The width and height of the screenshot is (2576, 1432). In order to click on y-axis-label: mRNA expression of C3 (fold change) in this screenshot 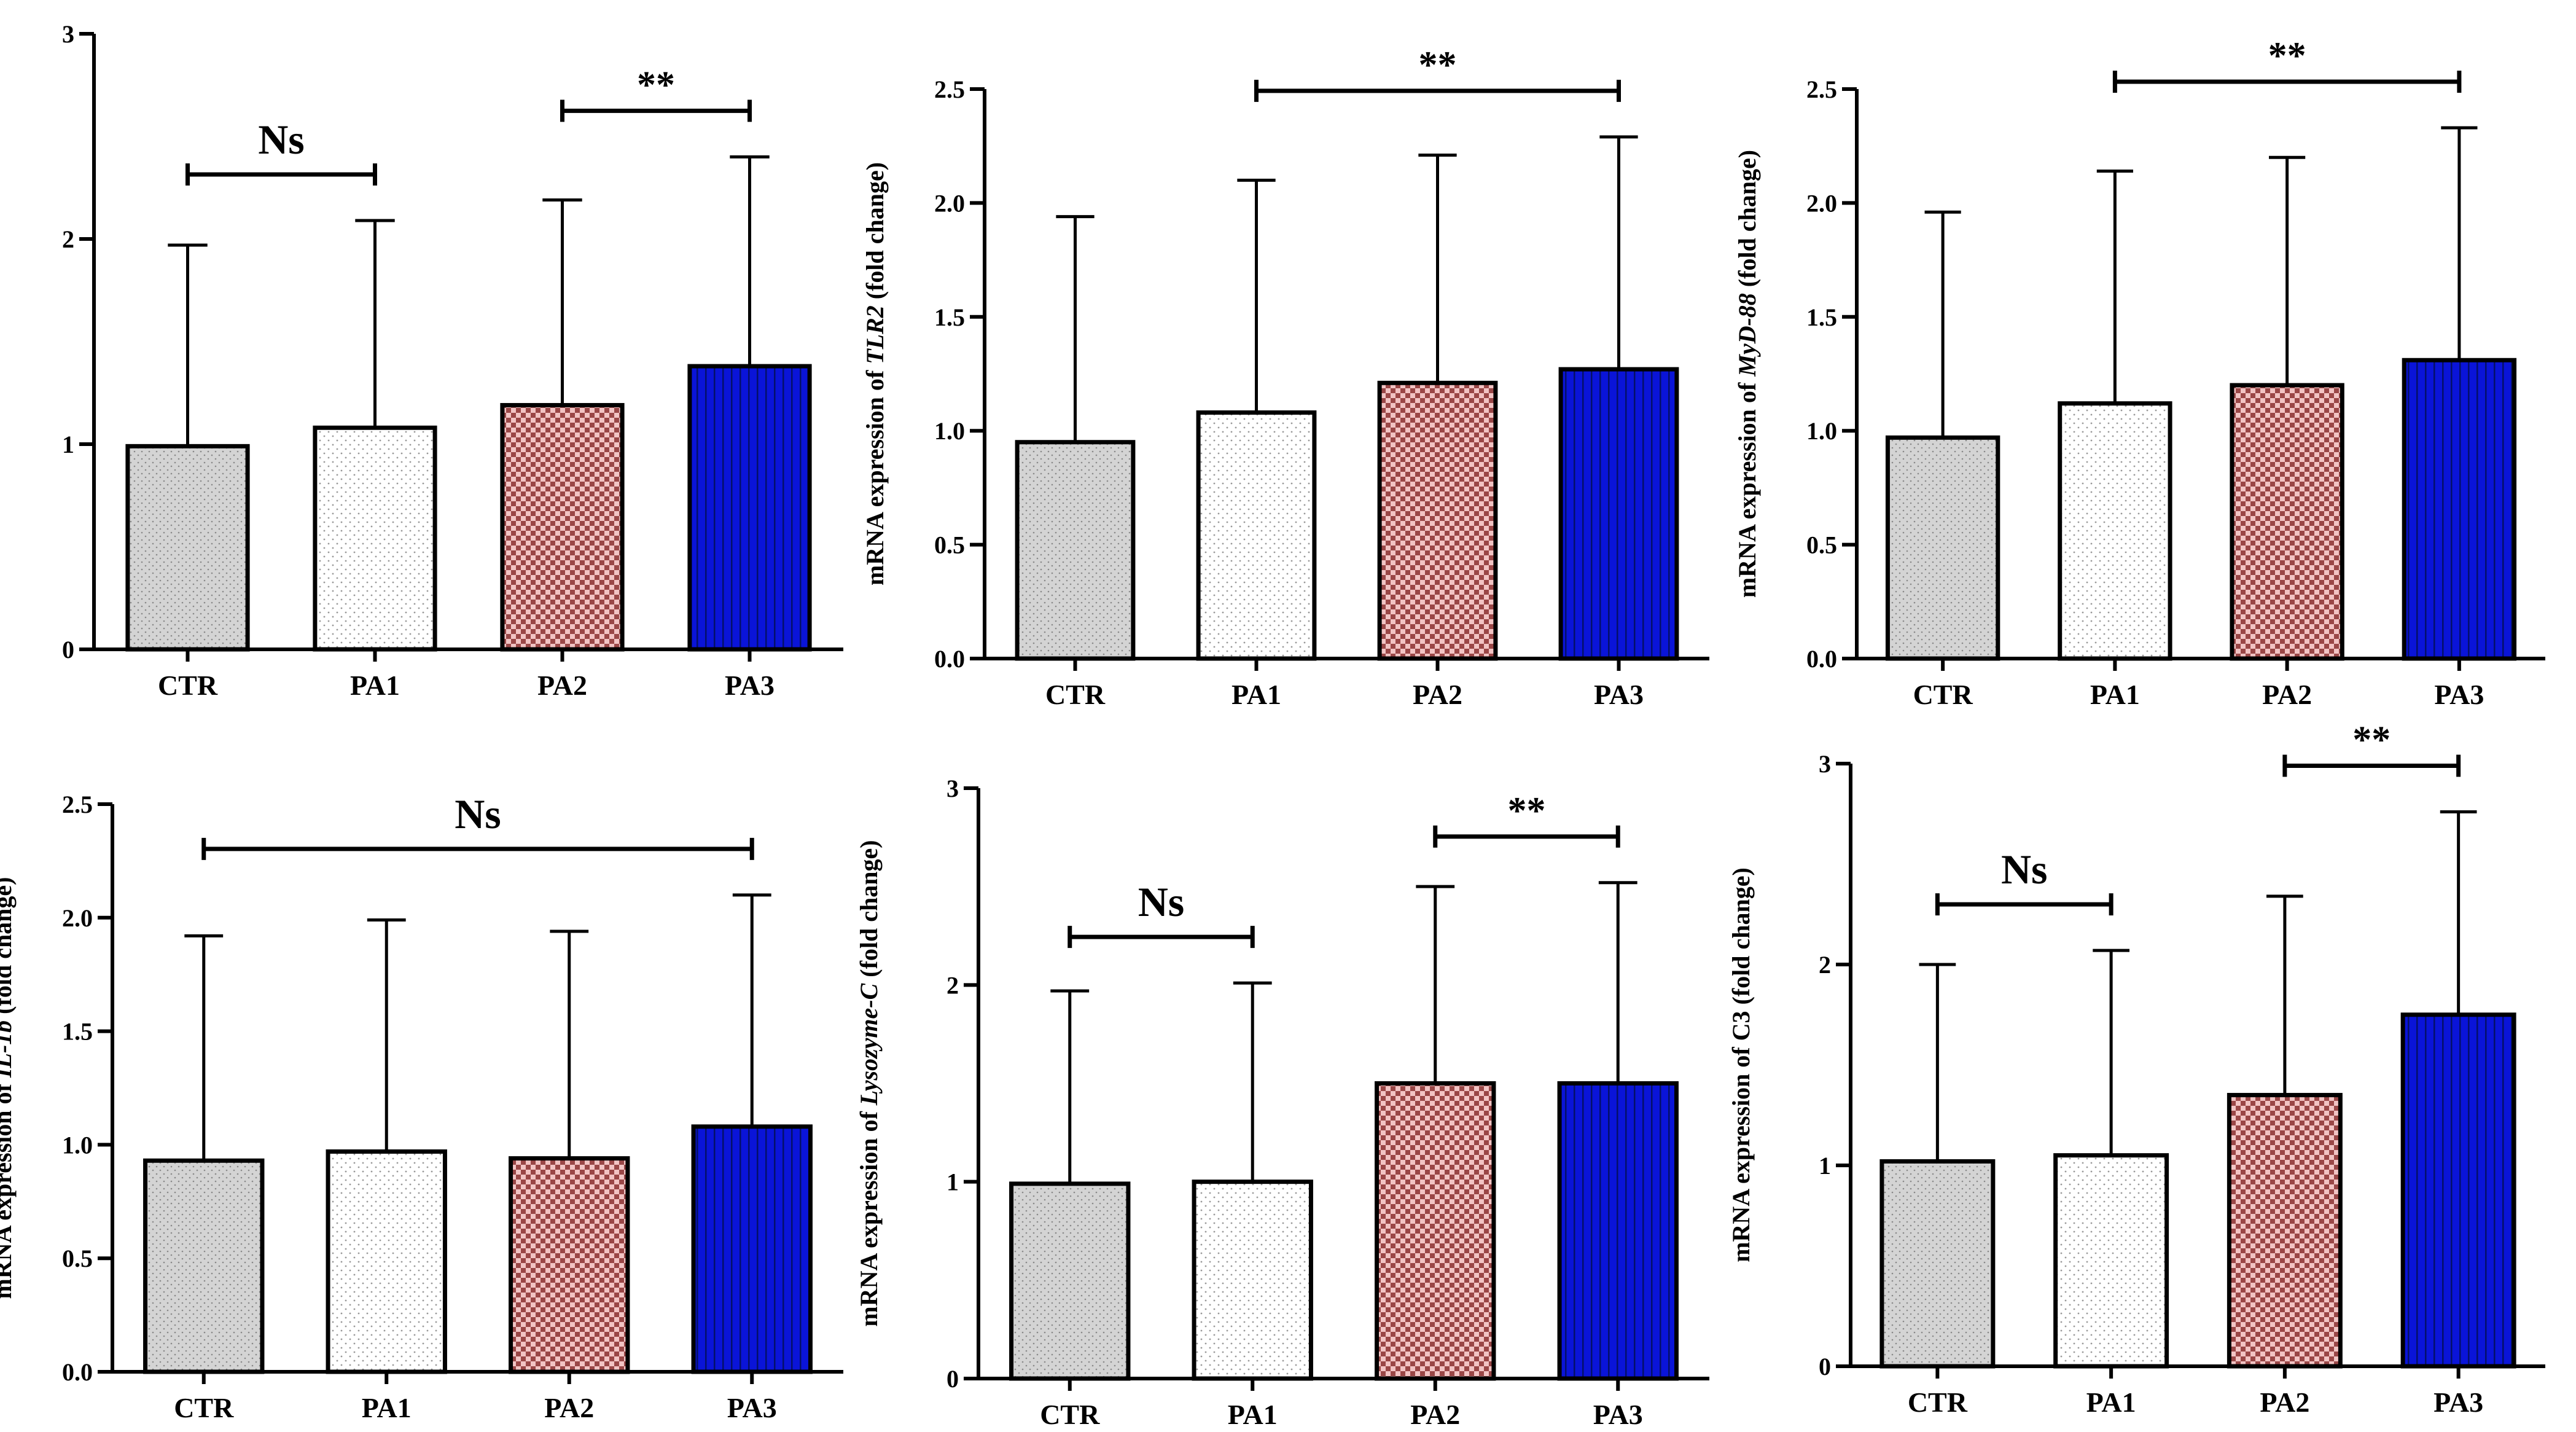, I will do `click(1741, 1064)`.